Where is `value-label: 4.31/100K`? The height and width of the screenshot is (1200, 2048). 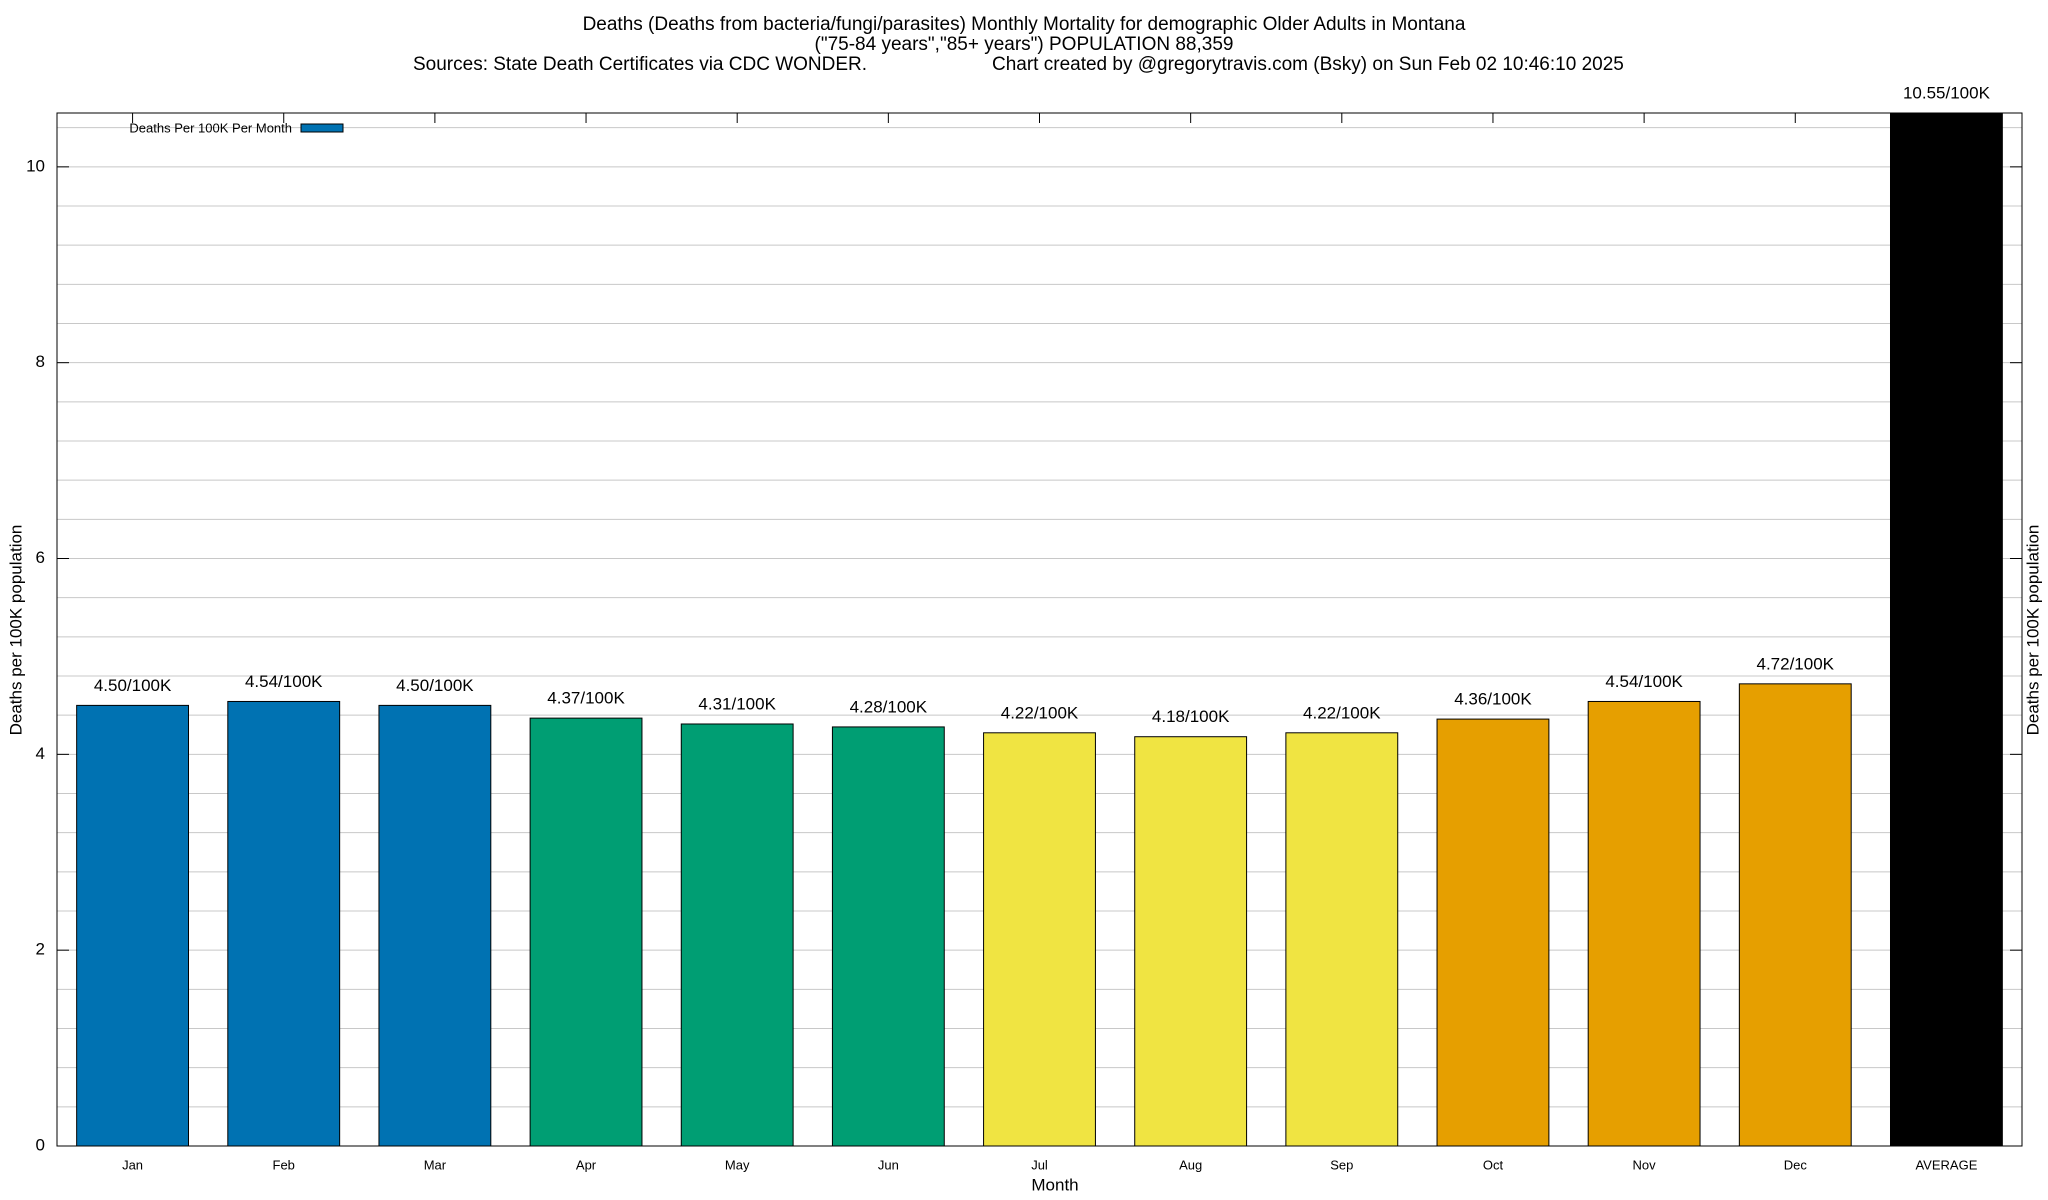 value-label: 4.31/100K is located at coordinates (737, 703).